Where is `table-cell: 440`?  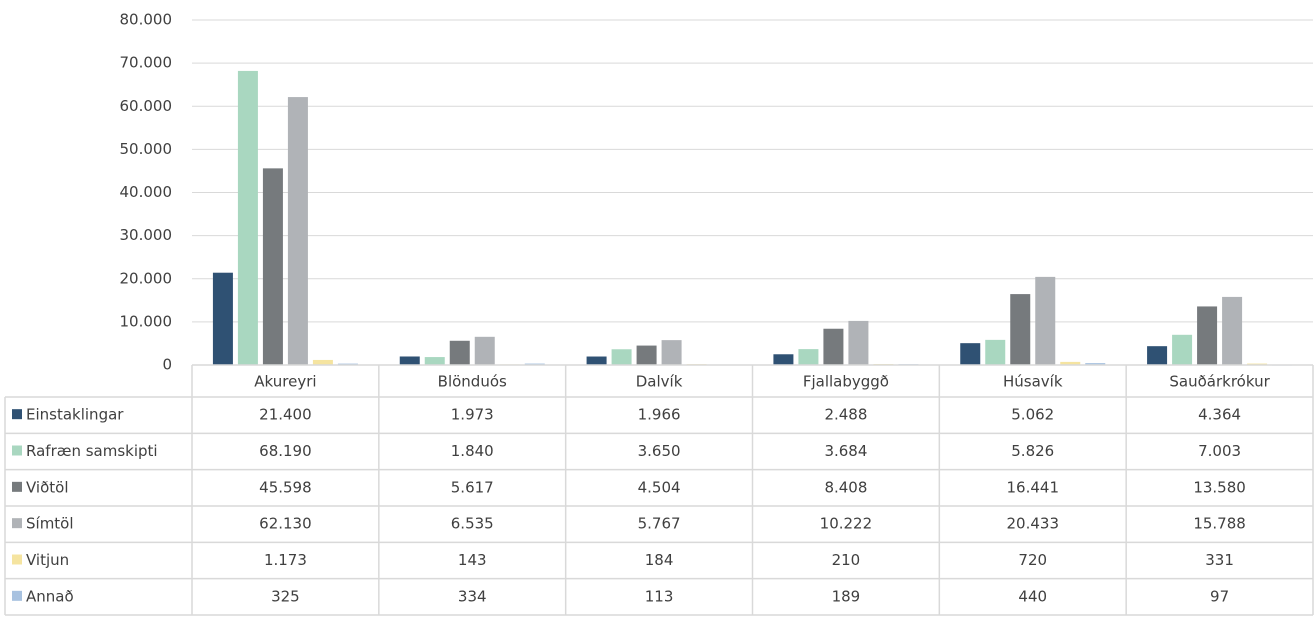
table-cell: 440 is located at coordinates (1032, 596).